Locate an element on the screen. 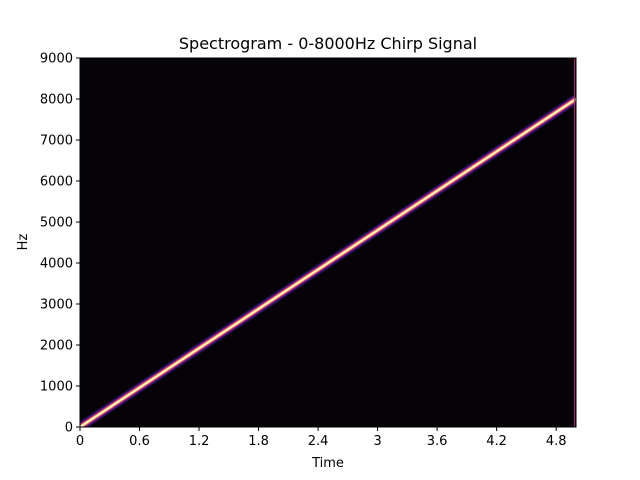  x-tick-label: 1.2 is located at coordinates (199, 441).